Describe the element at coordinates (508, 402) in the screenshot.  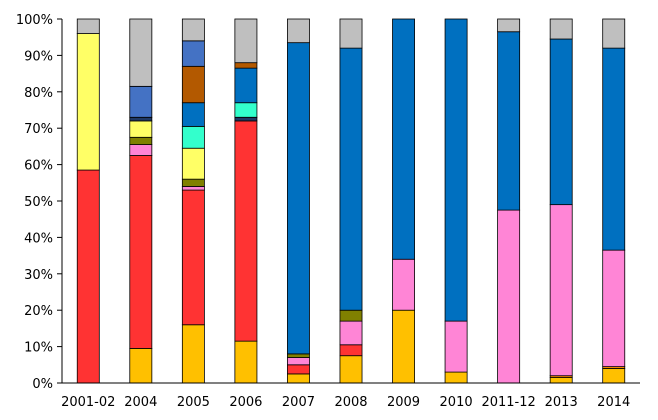
I see `x-tick-label: 2011-12` at that location.